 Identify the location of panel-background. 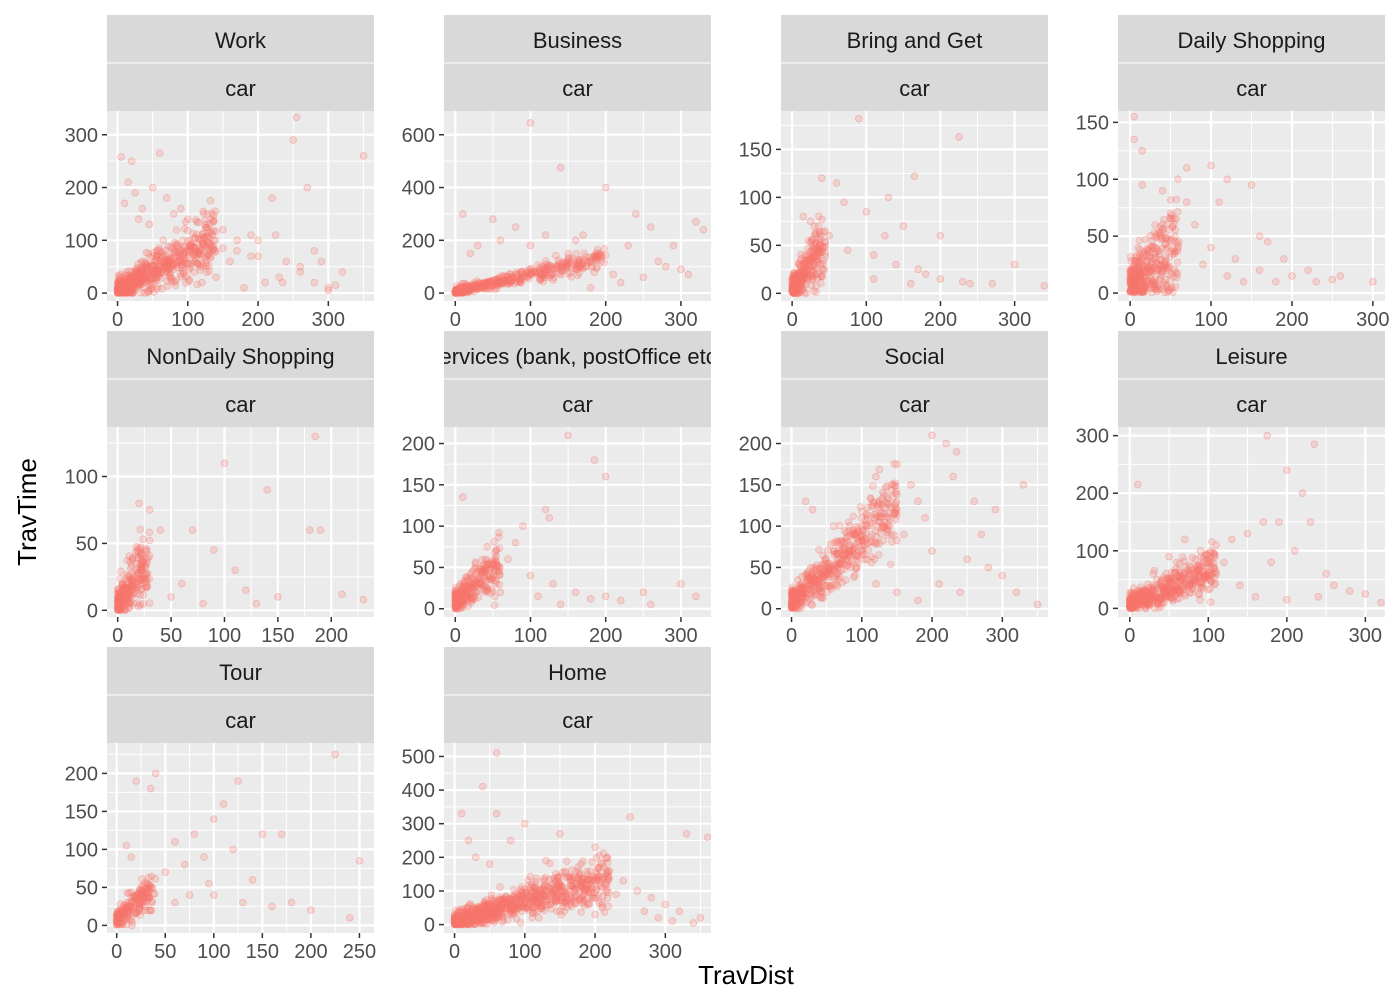
(577, 206).